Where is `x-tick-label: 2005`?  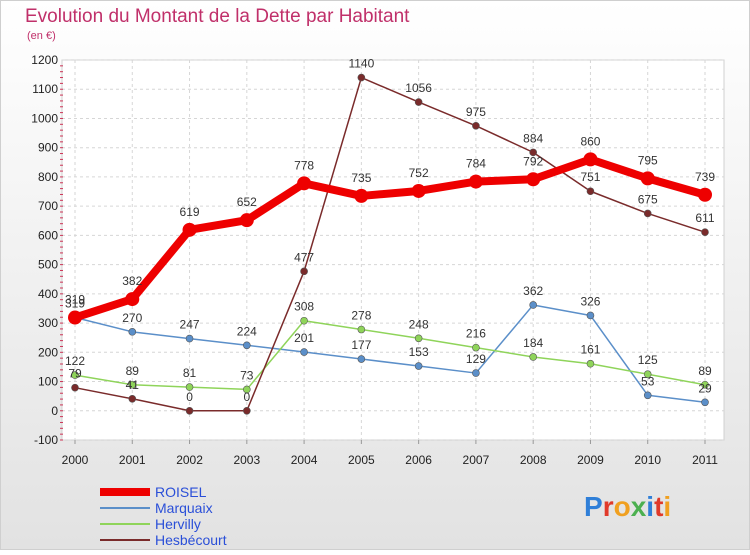
x-tick-label: 2005 is located at coordinates (361, 460).